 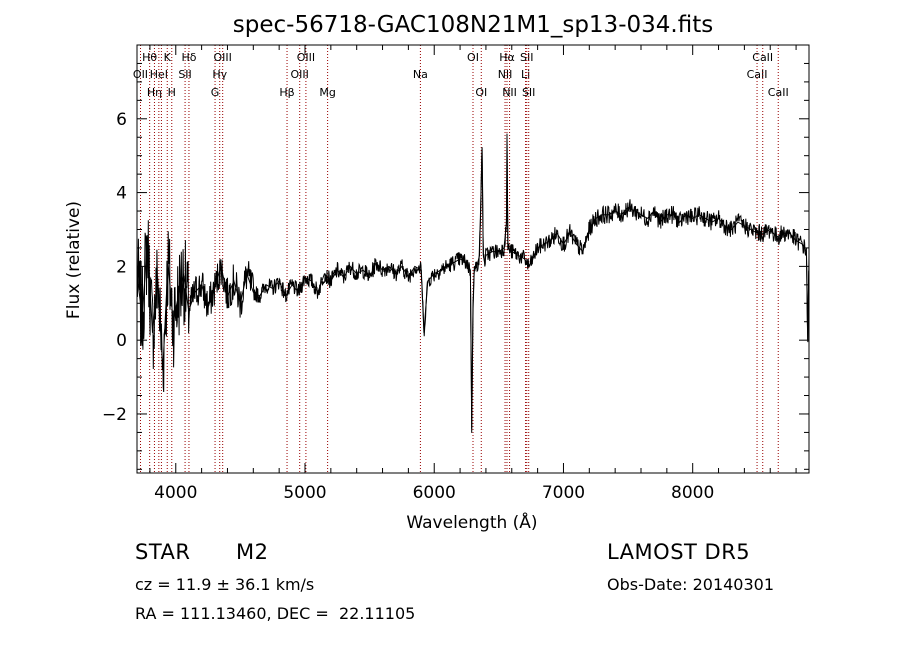 What do you see at coordinates (114, 415) in the screenshot?
I see `y-tick-label: −2` at bounding box center [114, 415].